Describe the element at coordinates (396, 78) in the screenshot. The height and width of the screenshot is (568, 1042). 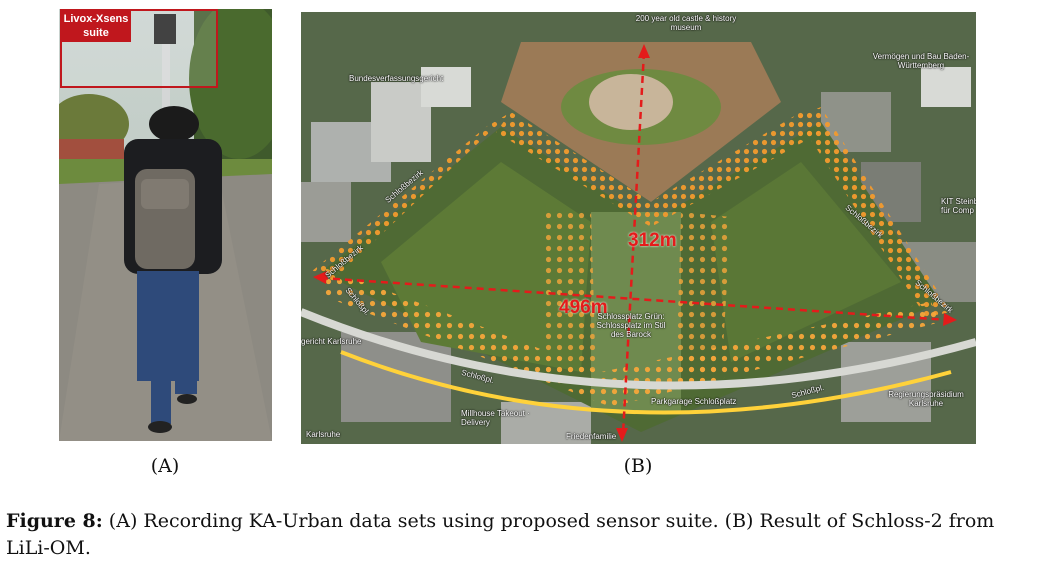
I see `map-label-bverfg: Bundesverfassungsgericht` at that location.